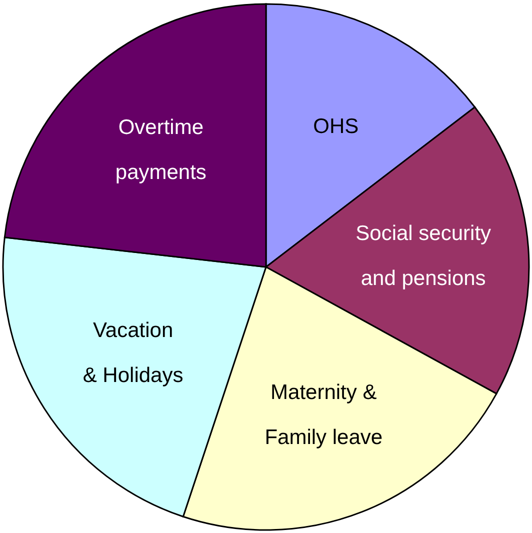 The image size is (532, 533). Describe the element at coordinates (424, 256) in the screenshot. I see `slice-label: Social security and pensions` at that location.